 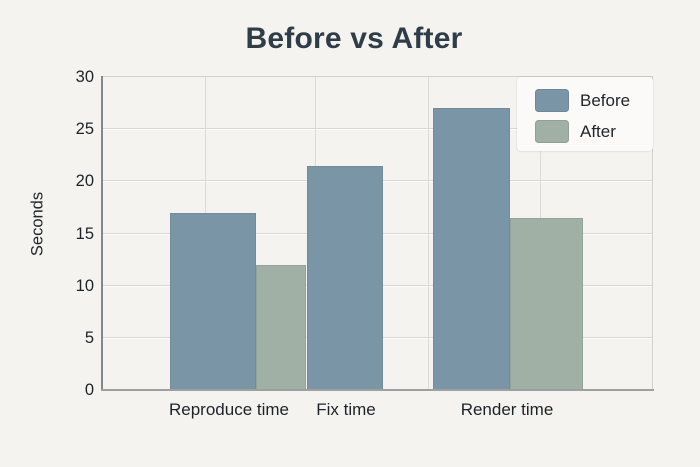 I want to click on x-axis-label-fix-time: Fix time, so click(x=346, y=409).